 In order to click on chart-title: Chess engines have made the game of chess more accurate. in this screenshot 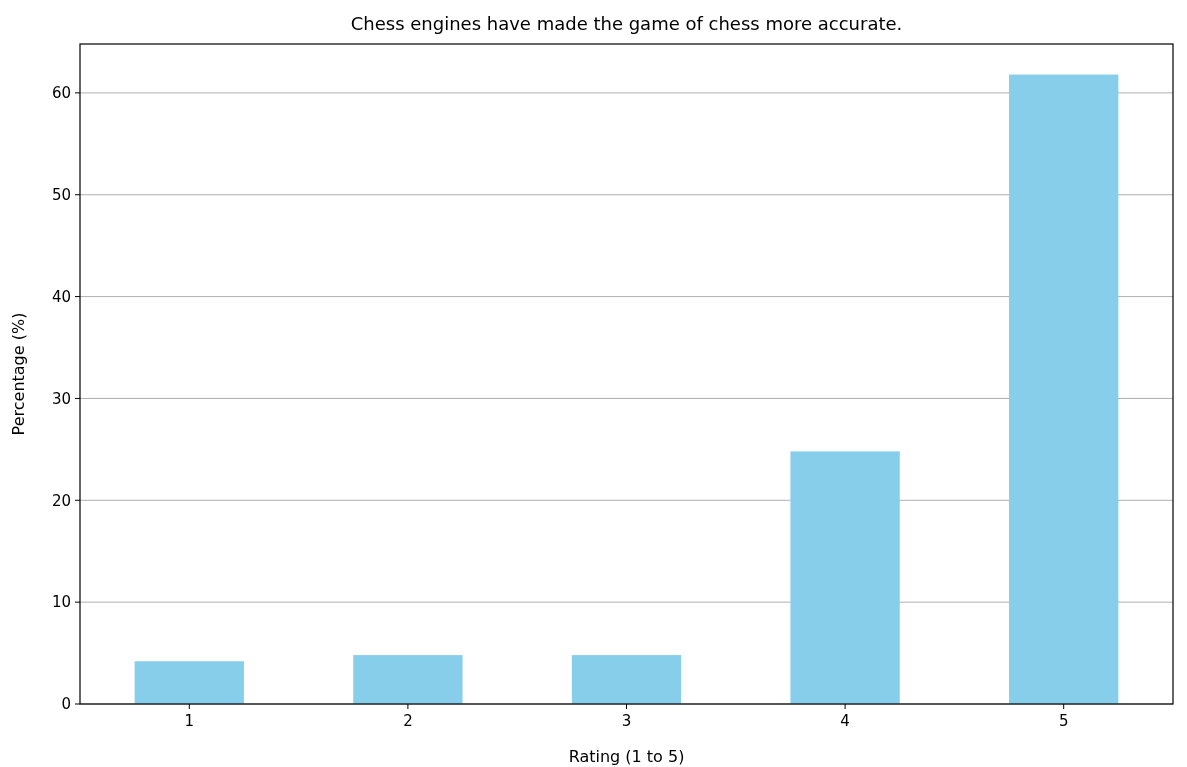, I will do `click(626, 23)`.